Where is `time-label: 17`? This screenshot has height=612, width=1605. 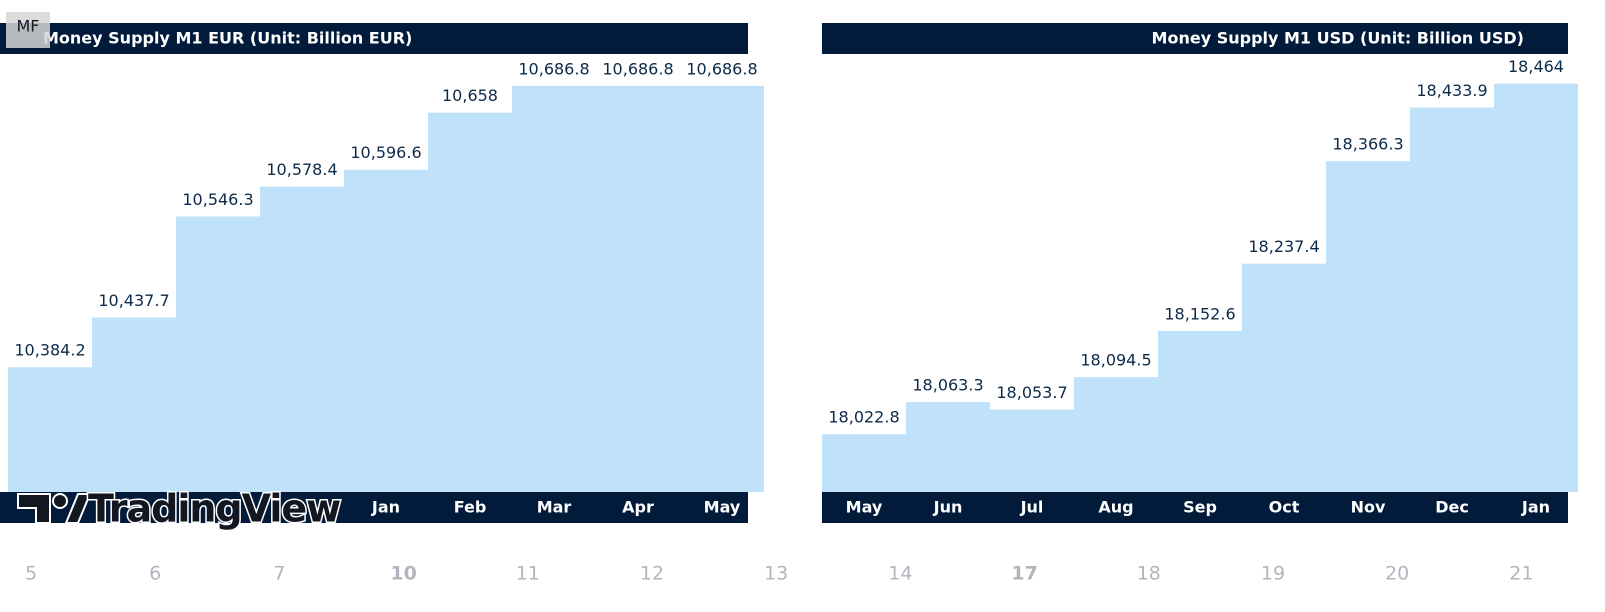
time-label: 17 is located at coordinates (1024, 574).